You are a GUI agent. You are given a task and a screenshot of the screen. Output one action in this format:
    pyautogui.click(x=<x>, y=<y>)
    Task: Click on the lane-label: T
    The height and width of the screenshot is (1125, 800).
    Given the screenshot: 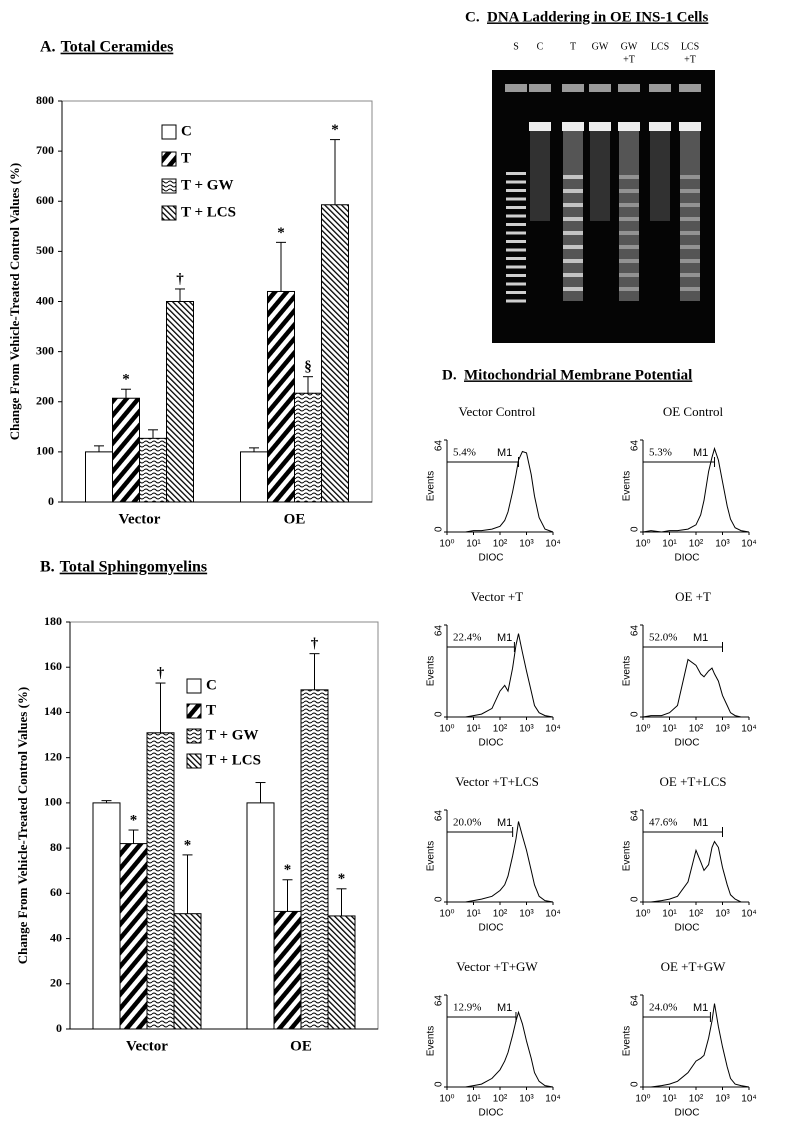 What is the action you would take?
    pyautogui.click(x=573, y=46)
    